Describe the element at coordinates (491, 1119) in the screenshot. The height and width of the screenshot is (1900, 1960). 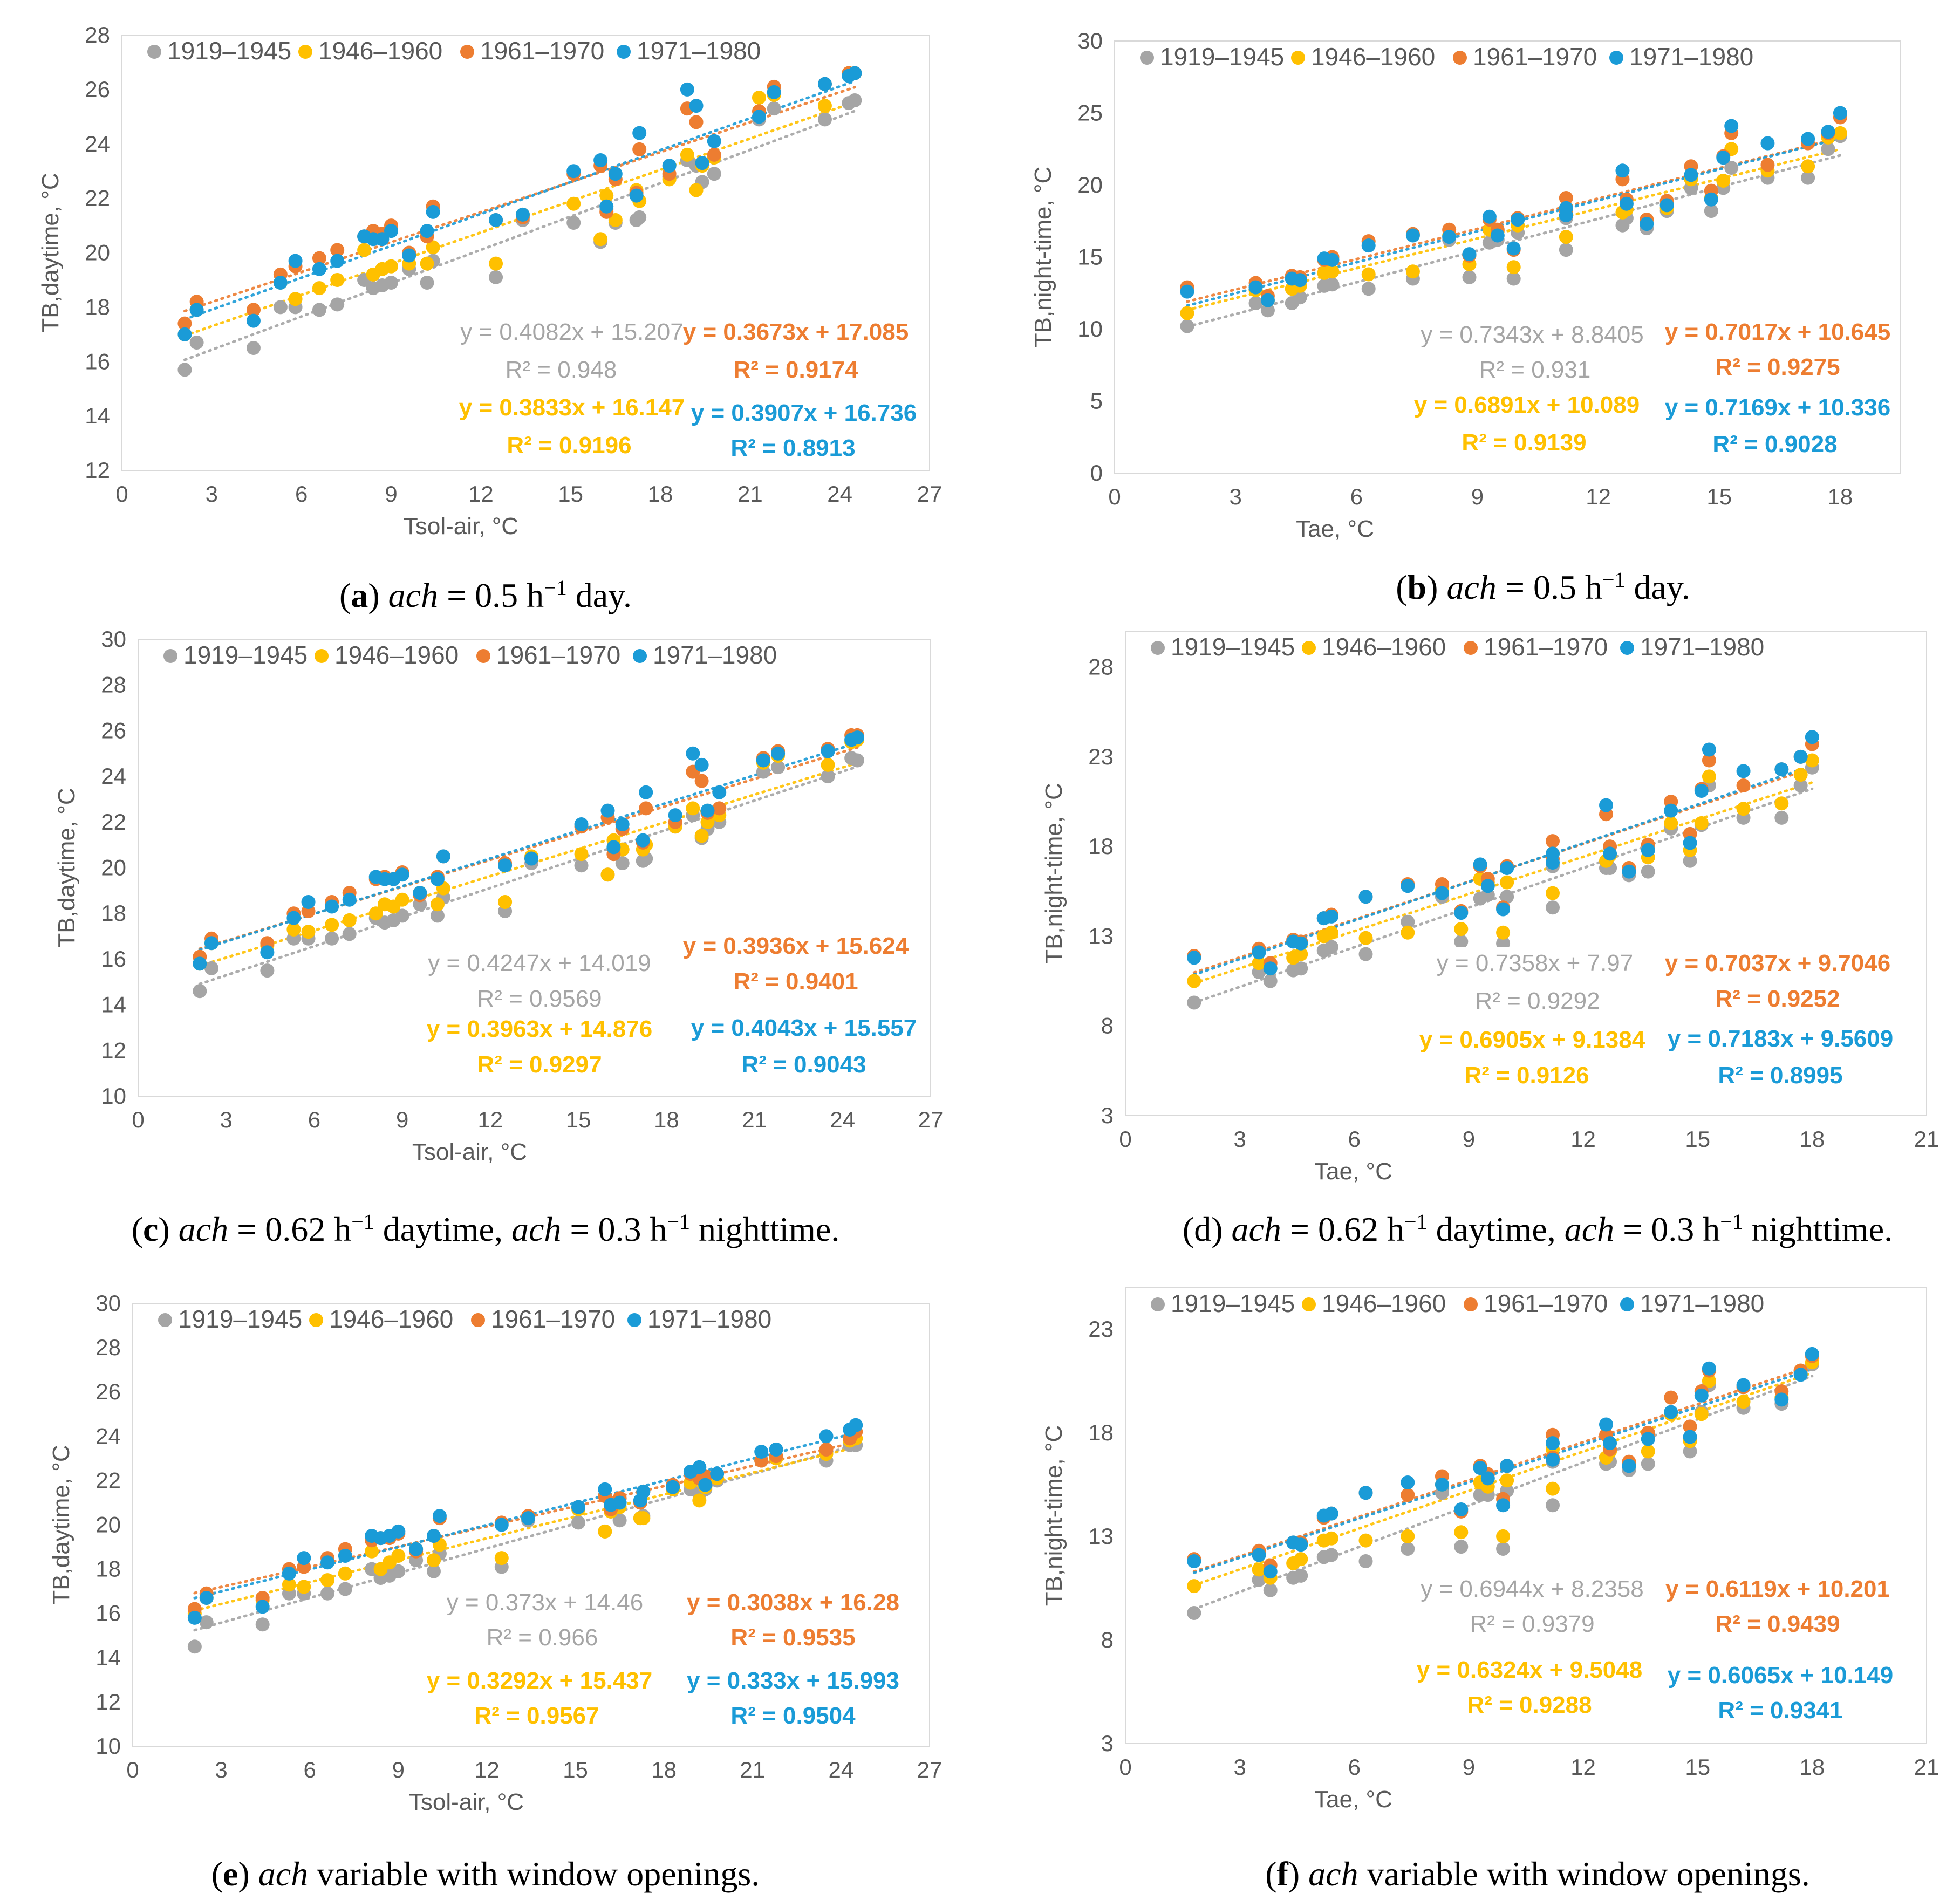
I see `x-tick-label: 12` at that location.